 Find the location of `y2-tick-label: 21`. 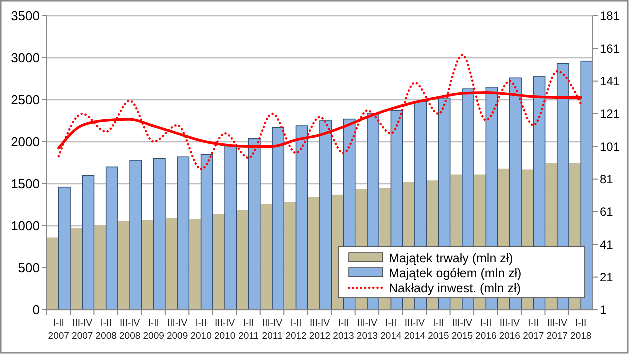

y2-tick-label: 21 is located at coordinates (607, 277).